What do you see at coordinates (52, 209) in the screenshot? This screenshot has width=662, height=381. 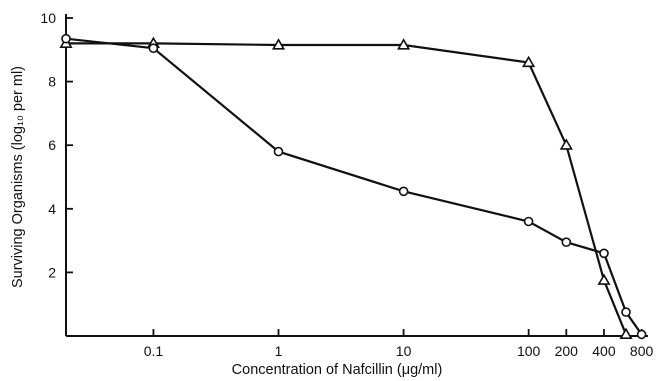 I see `y-tick-label: 4` at bounding box center [52, 209].